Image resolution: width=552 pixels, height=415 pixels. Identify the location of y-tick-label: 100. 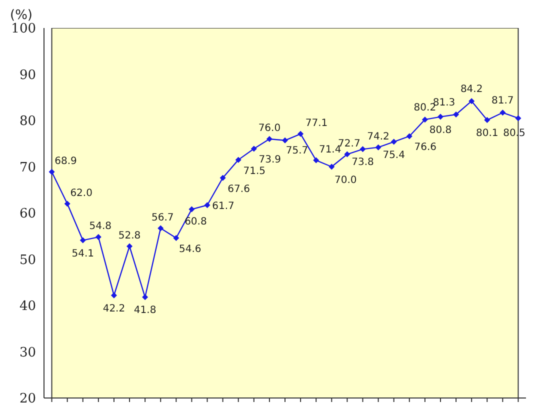
(23, 29).